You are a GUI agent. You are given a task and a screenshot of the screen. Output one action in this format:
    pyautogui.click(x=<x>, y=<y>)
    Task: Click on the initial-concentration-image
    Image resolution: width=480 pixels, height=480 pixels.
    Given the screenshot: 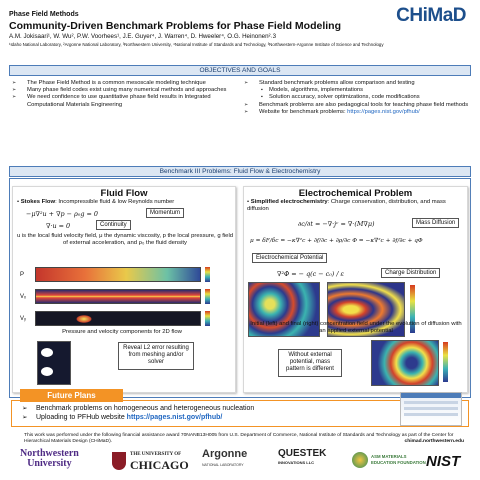 What is the action you would take?
    pyautogui.click(x=284, y=309)
    